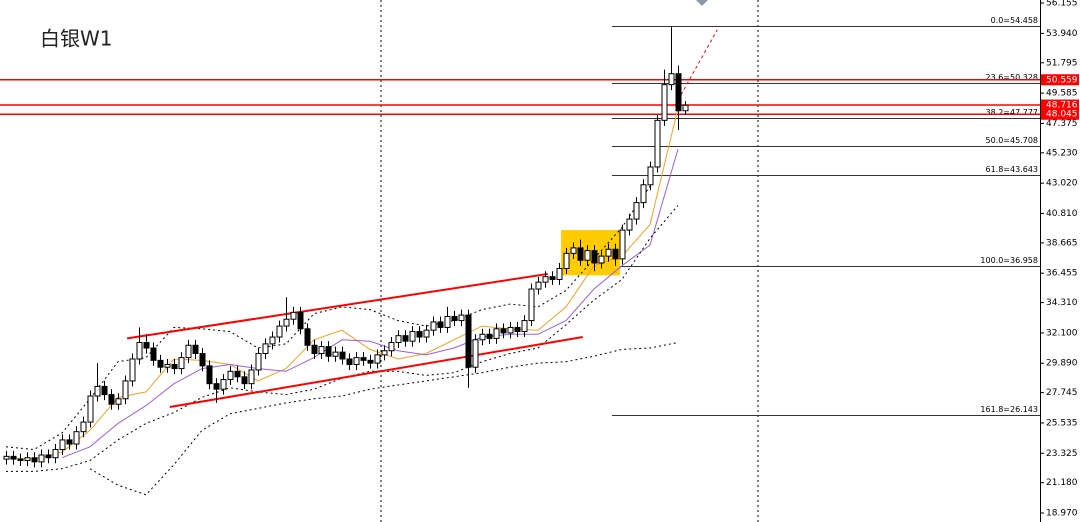 The width and height of the screenshot is (1080, 522). What do you see at coordinates (1062, 124) in the screenshot?
I see `y-tick-label: 47.375` at bounding box center [1062, 124].